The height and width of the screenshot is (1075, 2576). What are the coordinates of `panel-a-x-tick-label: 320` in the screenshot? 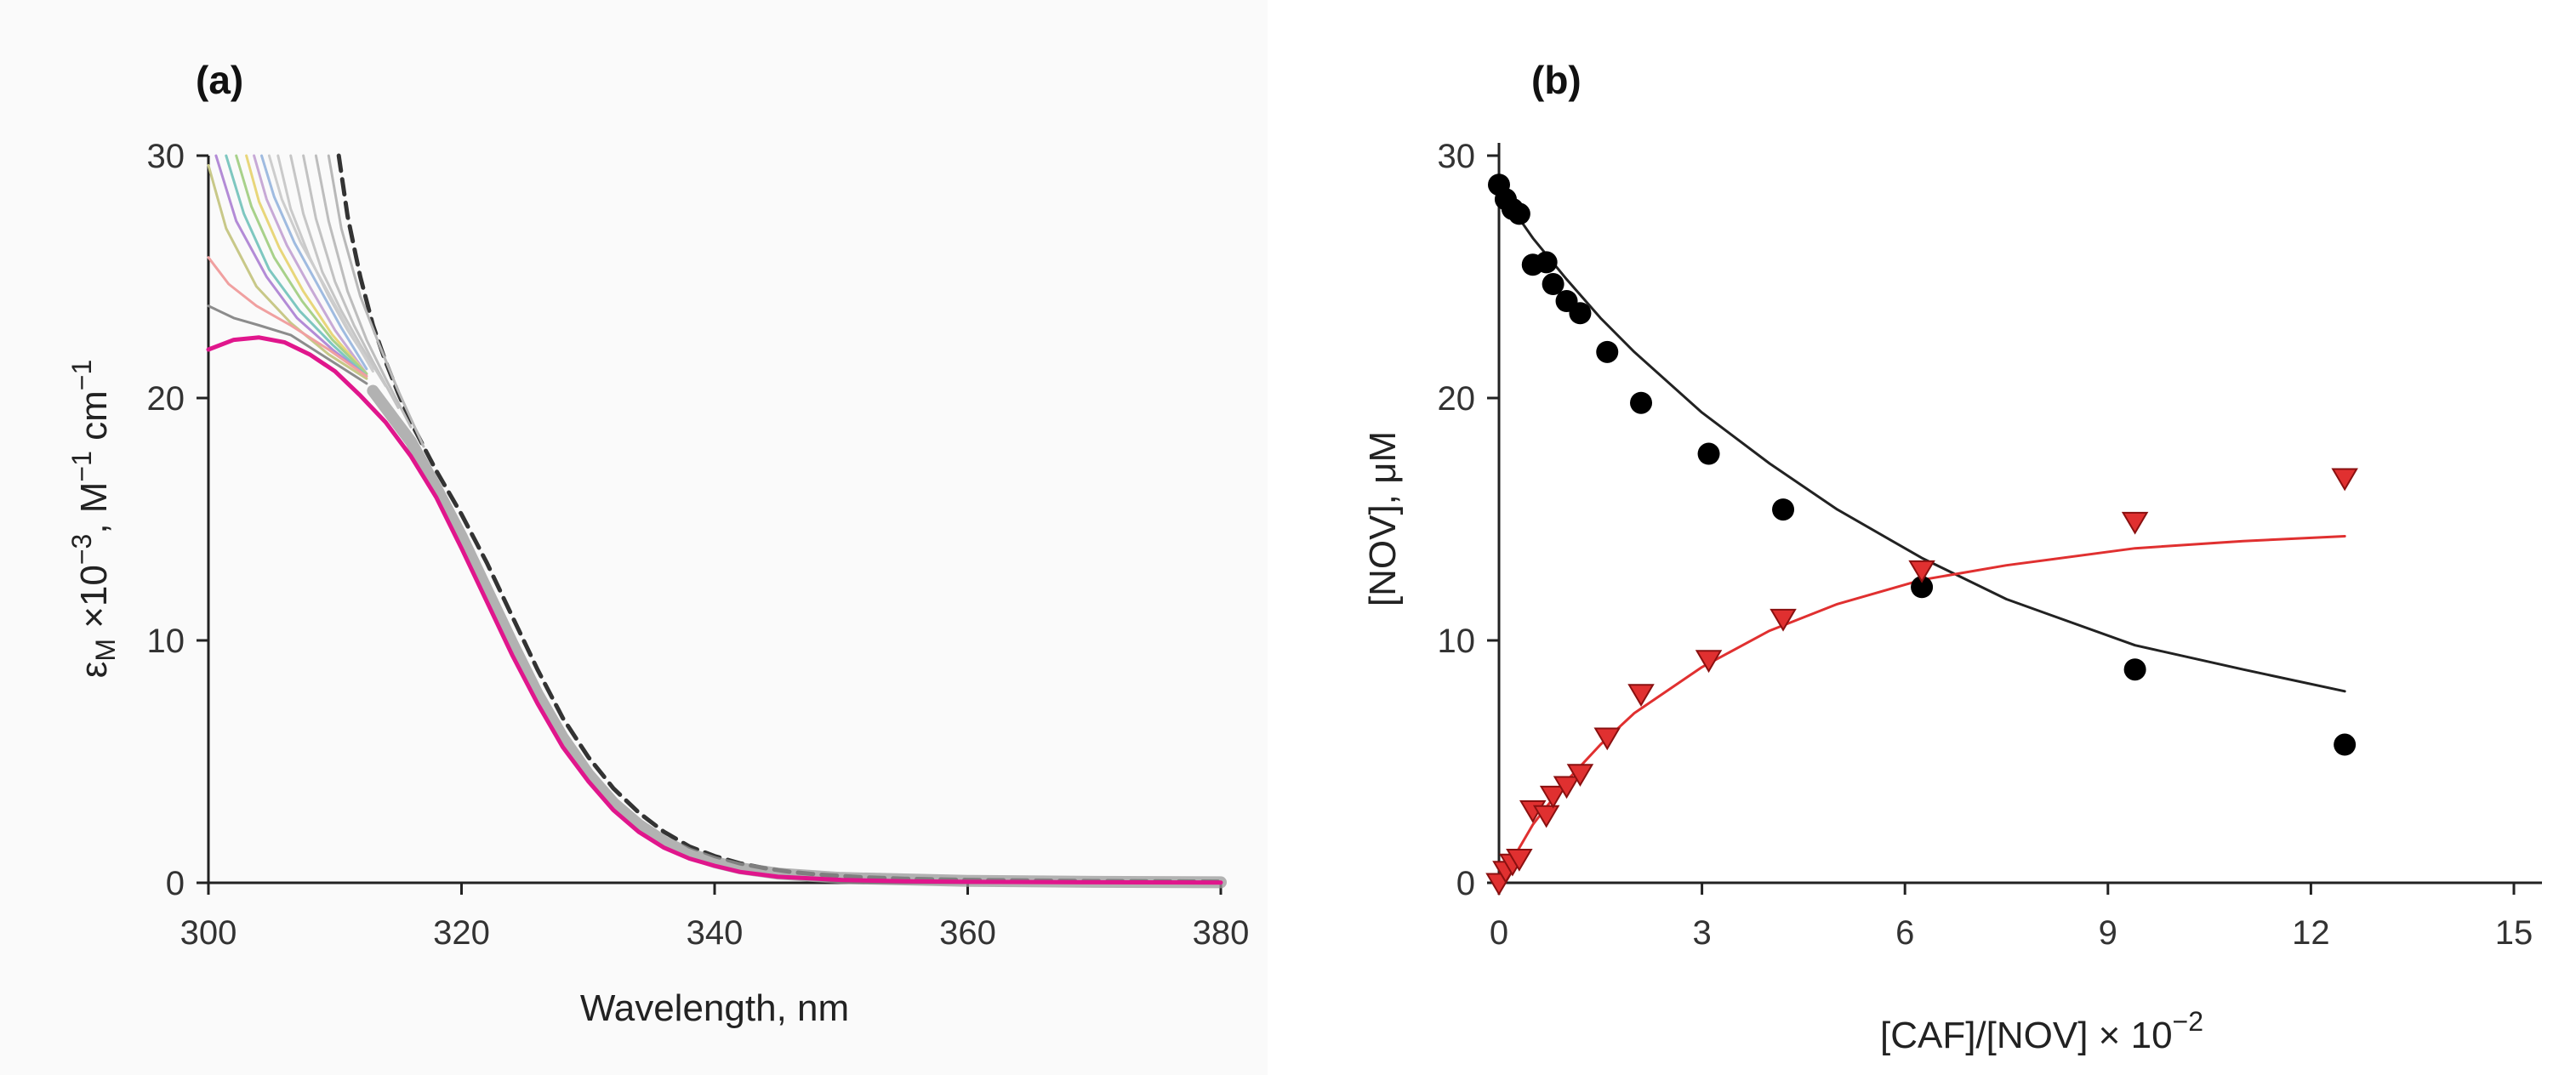 It's located at (461, 933).